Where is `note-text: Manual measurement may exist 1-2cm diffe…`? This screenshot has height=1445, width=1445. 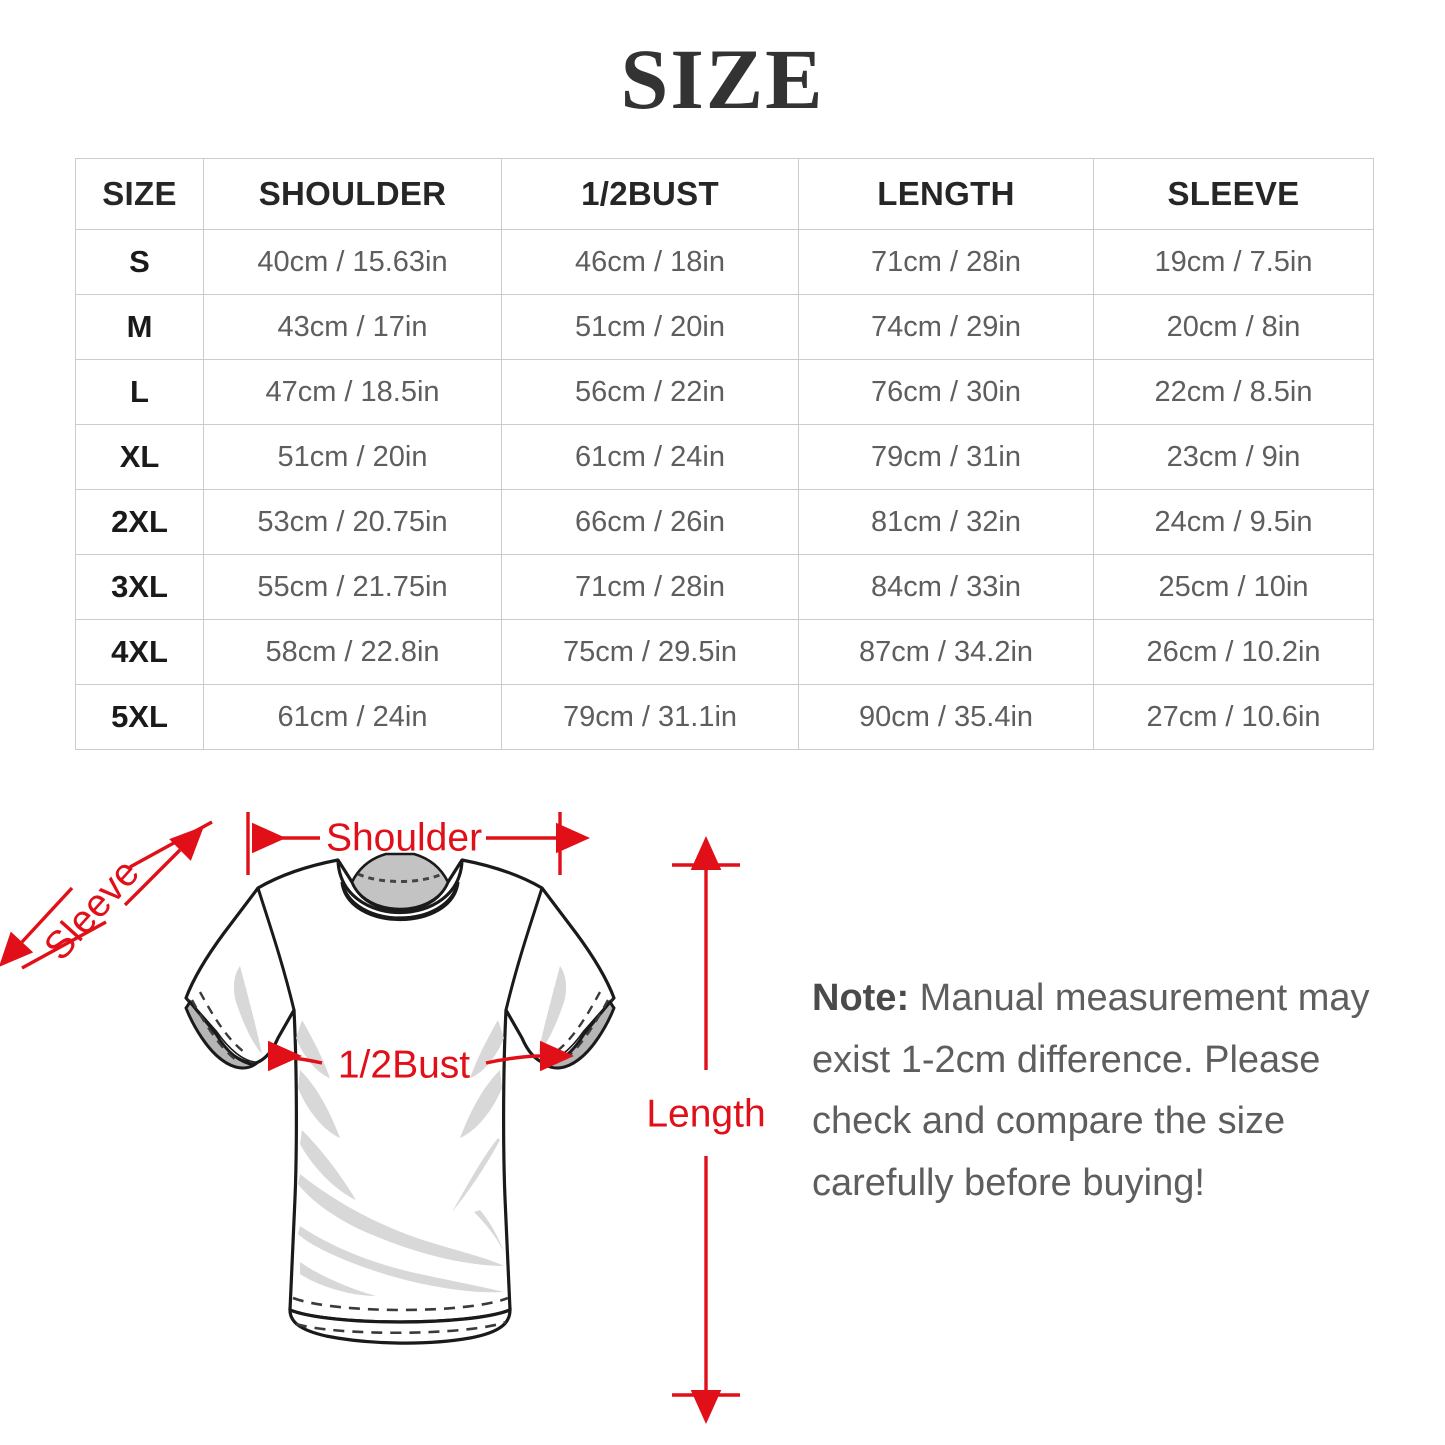 note-text: Manual measurement may exist 1-2cm diffe… is located at coordinates (1091, 1090).